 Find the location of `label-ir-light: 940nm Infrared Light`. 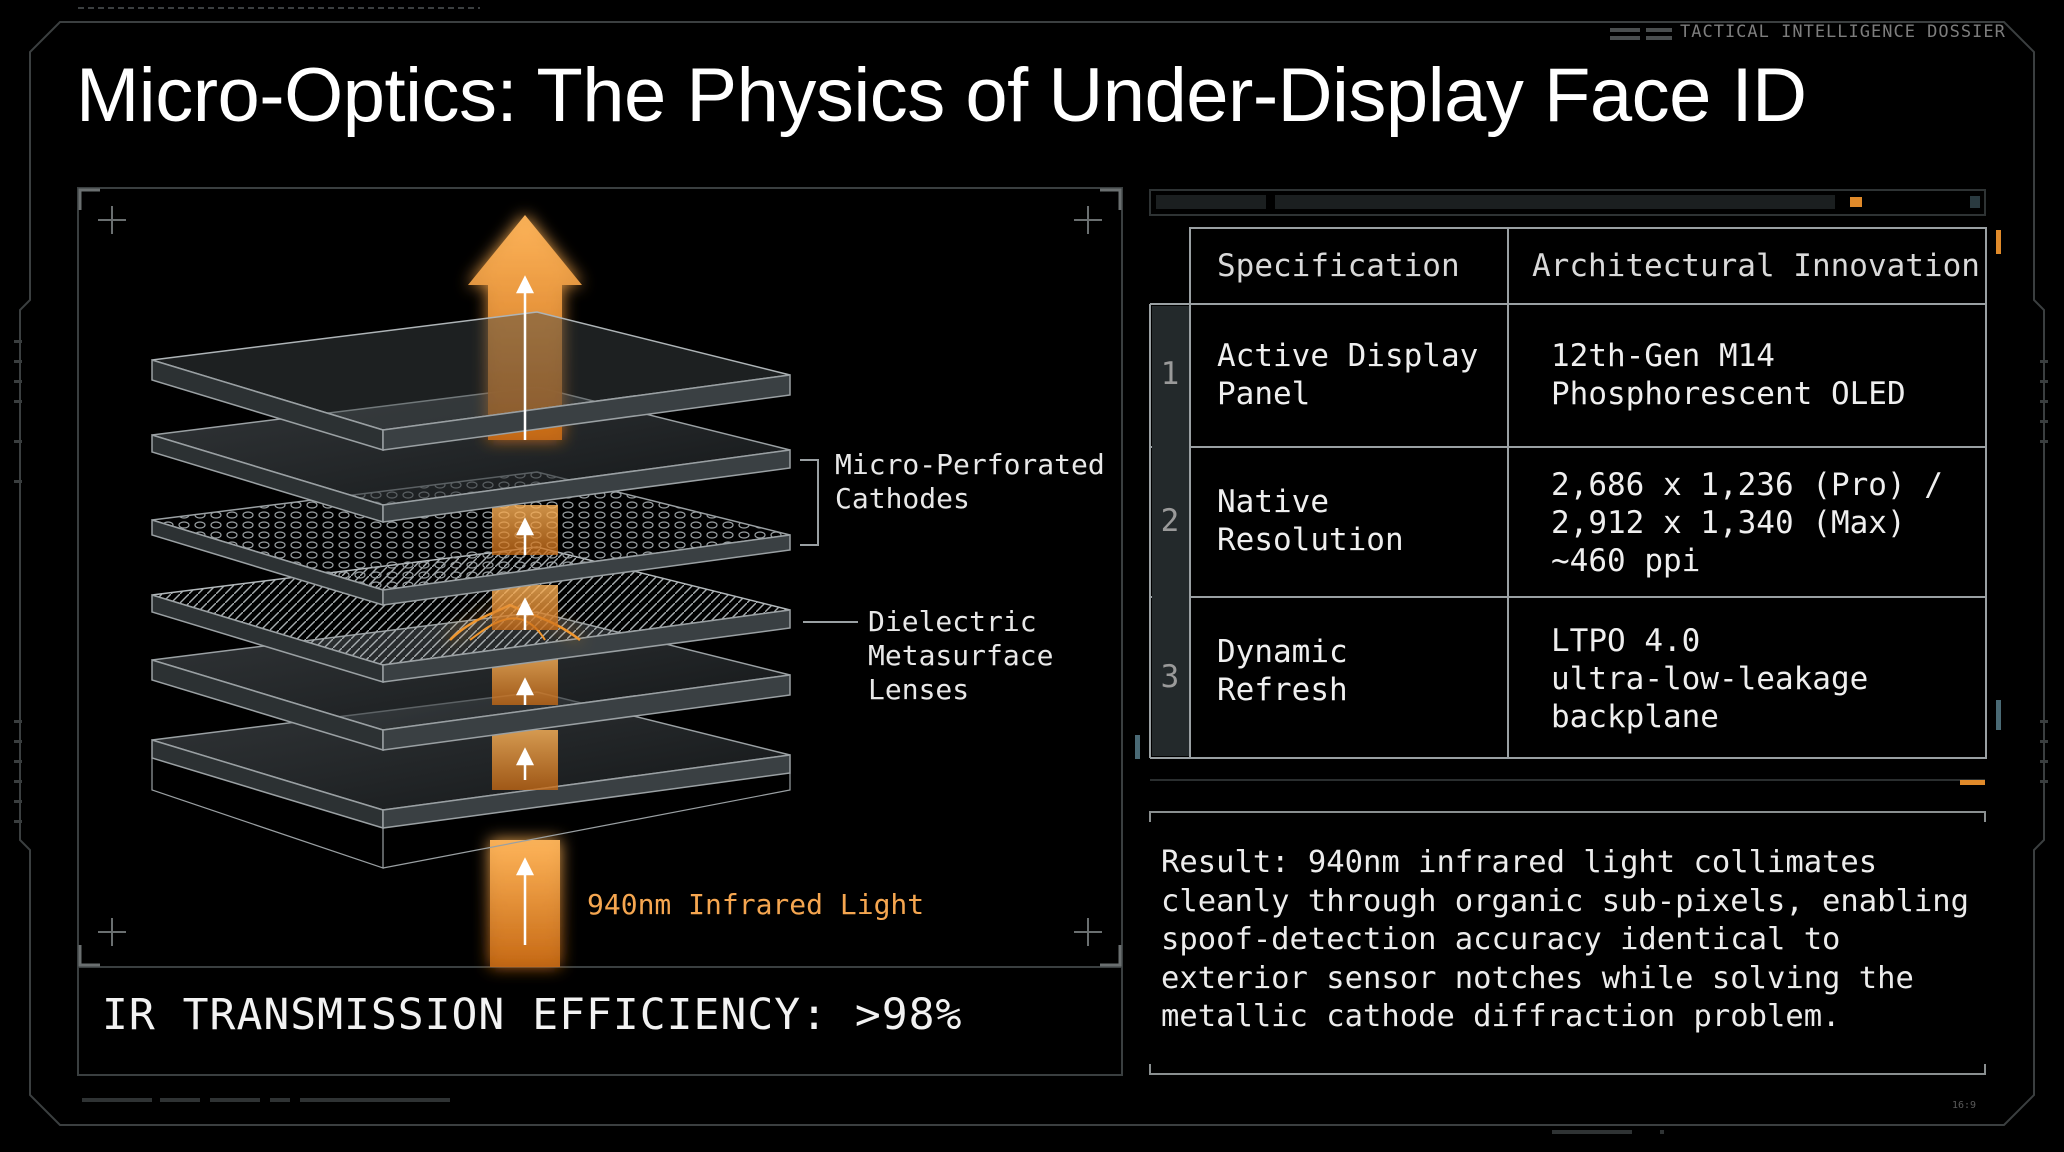

label-ir-light: 940nm Infrared Light is located at coordinates (756, 904).